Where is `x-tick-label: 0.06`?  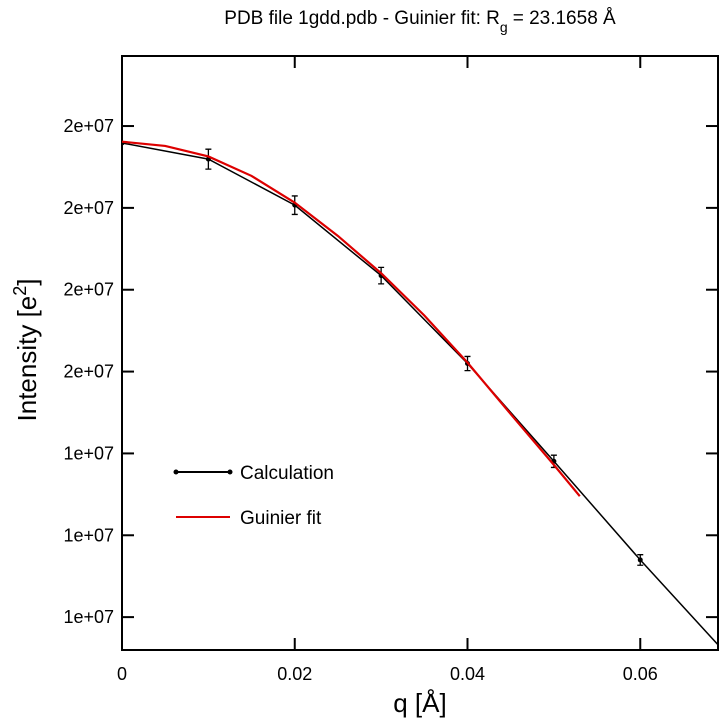 x-tick-label: 0.06 is located at coordinates (640, 674).